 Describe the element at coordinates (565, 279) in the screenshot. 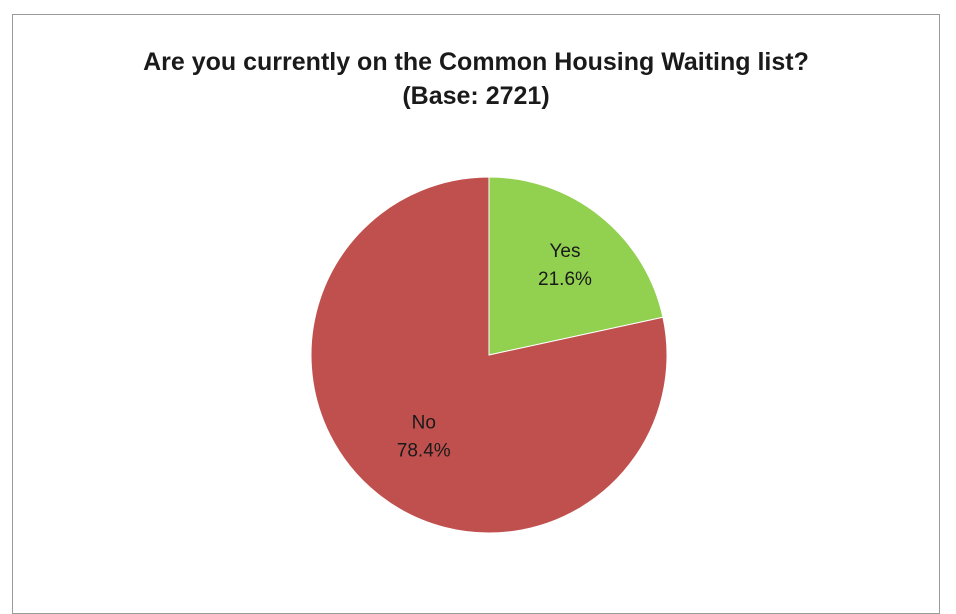

I see `slice-value-label: 21.6%` at that location.